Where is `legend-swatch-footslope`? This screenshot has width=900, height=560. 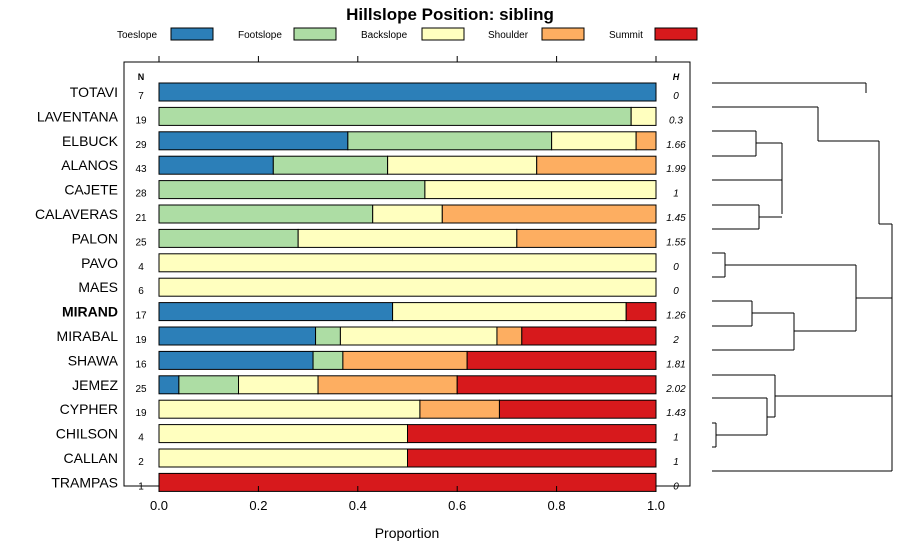
legend-swatch-footslope is located at coordinates (315, 34).